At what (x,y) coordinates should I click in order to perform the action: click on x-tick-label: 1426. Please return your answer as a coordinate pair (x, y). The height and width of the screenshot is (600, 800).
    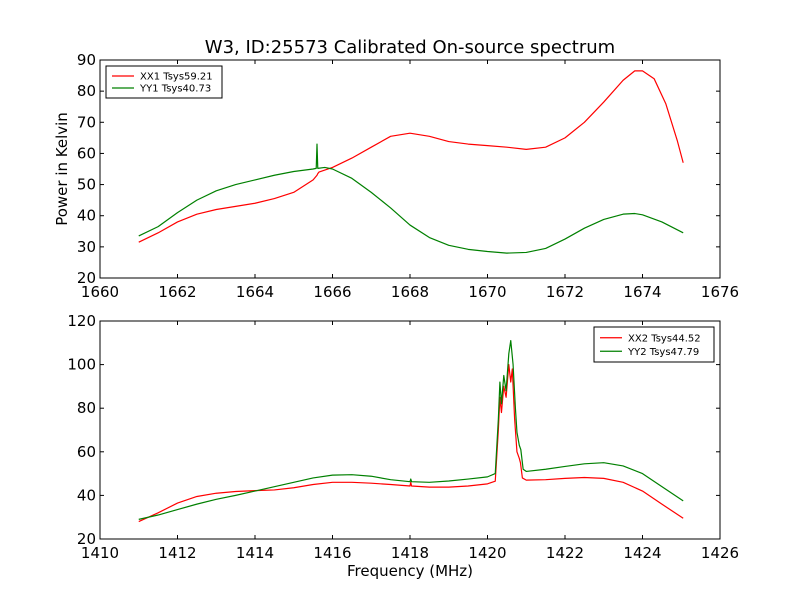
    Looking at the image, I should click on (720, 553).